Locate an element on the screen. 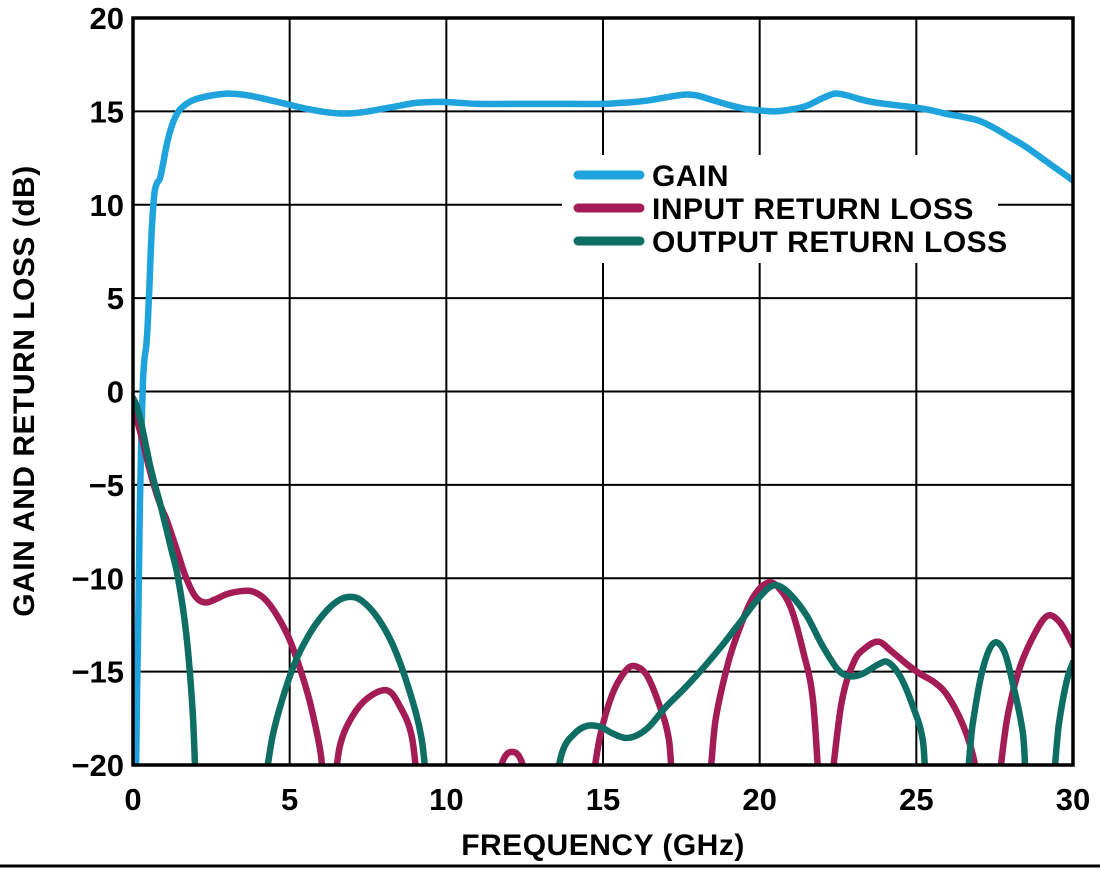 The width and height of the screenshot is (1100, 872). x-tick-label: 20 is located at coordinates (759, 799).